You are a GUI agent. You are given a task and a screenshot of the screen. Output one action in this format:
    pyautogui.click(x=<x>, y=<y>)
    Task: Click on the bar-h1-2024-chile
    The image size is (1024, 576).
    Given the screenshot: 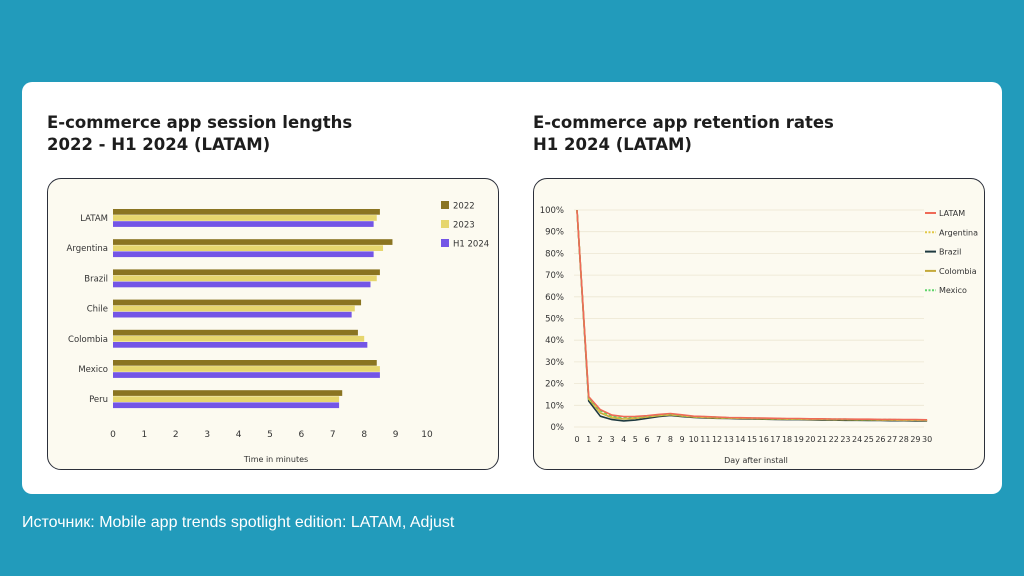 What is the action you would take?
    pyautogui.click(x=232, y=314)
    